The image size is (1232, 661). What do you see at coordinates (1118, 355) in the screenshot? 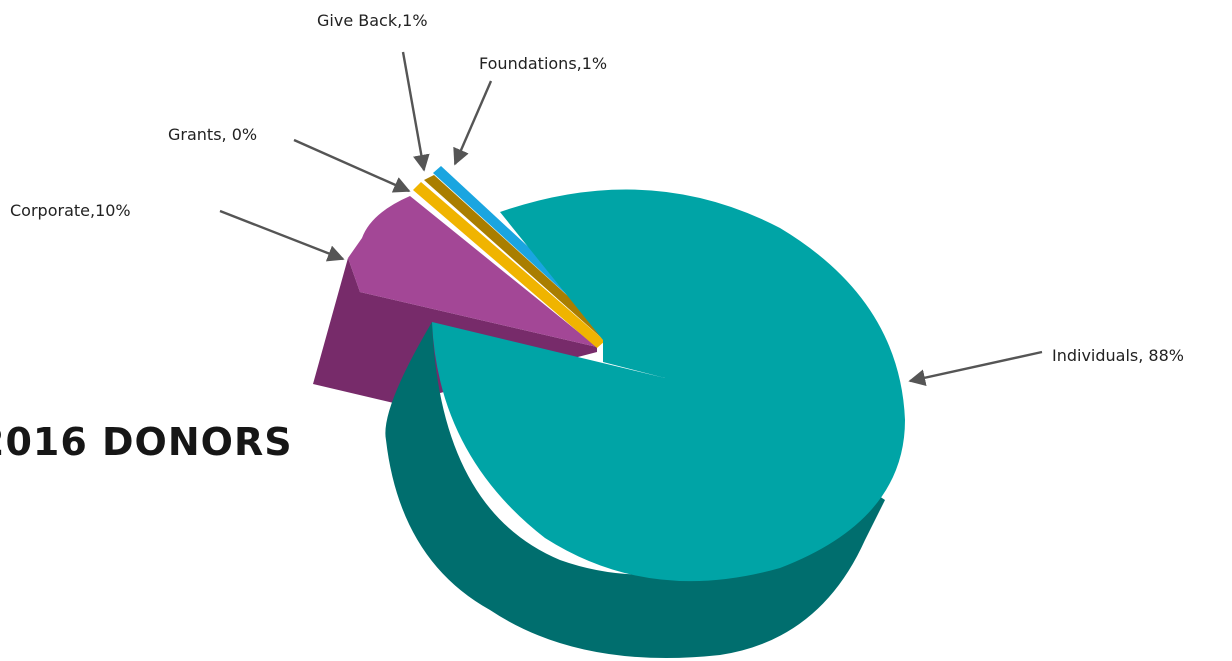
I see `label-individuals: Individuals, 88%` at bounding box center [1118, 355].